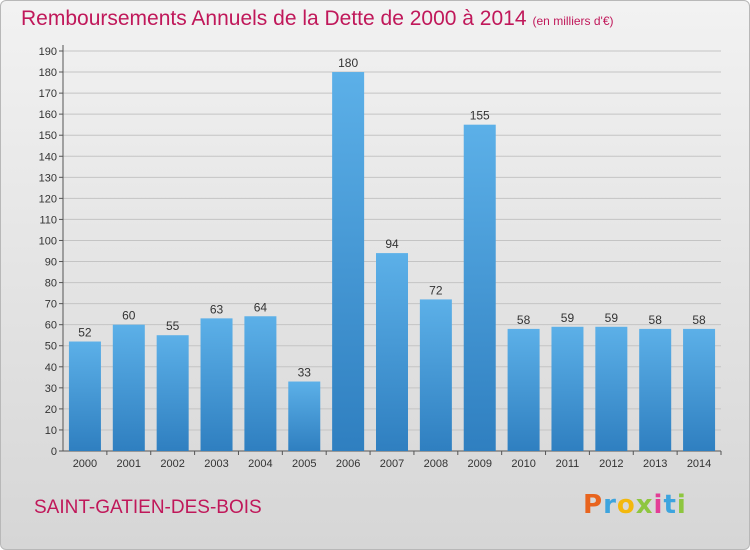 This screenshot has width=750, height=550. Describe the element at coordinates (48, 136) in the screenshot. I see `y-tick-label: 150` at that location.